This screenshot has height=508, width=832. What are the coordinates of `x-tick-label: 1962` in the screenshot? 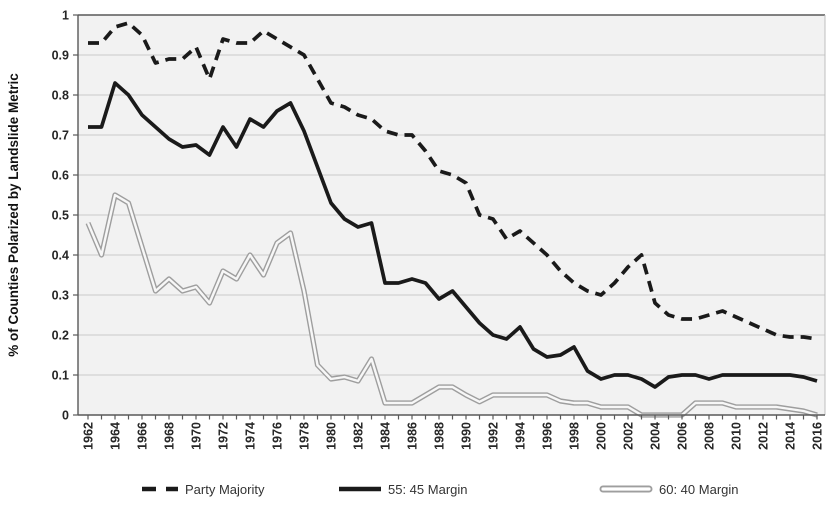 It's located at (89, 436).